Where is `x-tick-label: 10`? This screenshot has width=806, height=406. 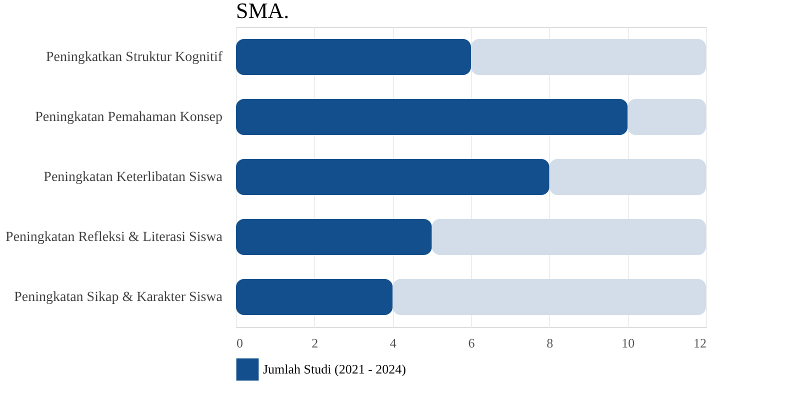
x-tick-label: 10 is located at coordinates (628, 343).